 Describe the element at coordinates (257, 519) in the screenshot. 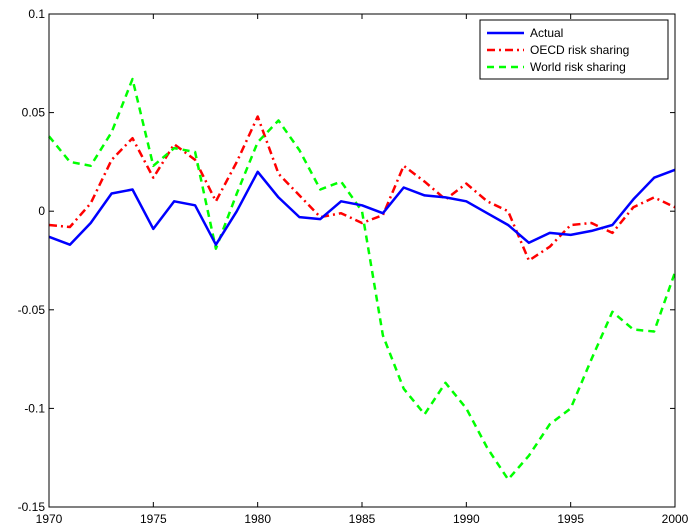

I see `x-tick-label: 1980` at that location.